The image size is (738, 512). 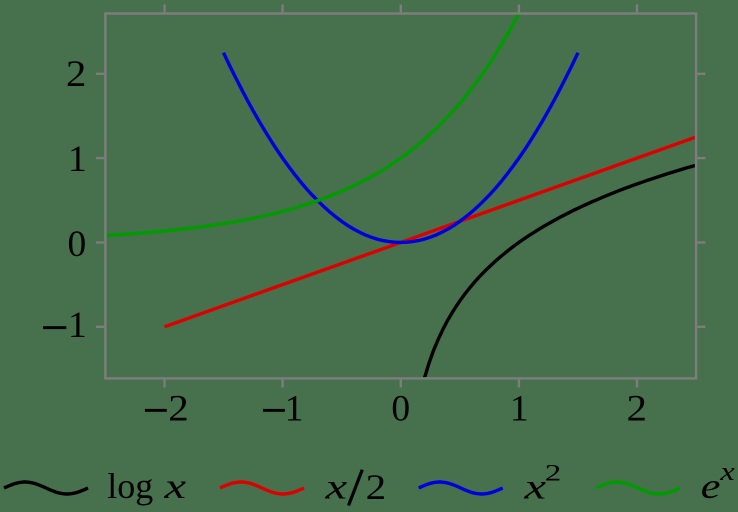 What do you see at coordinates (130, 486) in the screenshot?
I see `svg-text: log` at bounding box center [130, 486].